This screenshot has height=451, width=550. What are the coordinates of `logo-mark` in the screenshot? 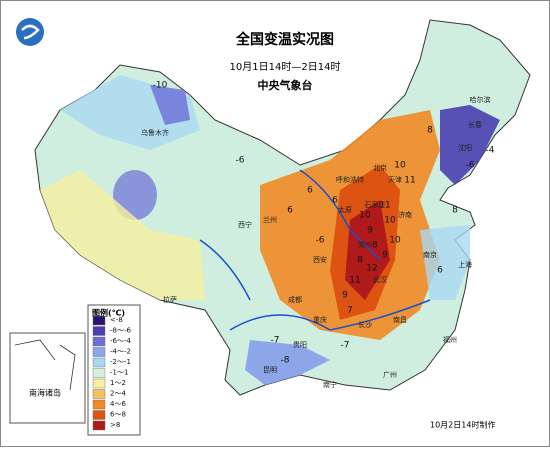 It's located at (30, 32).